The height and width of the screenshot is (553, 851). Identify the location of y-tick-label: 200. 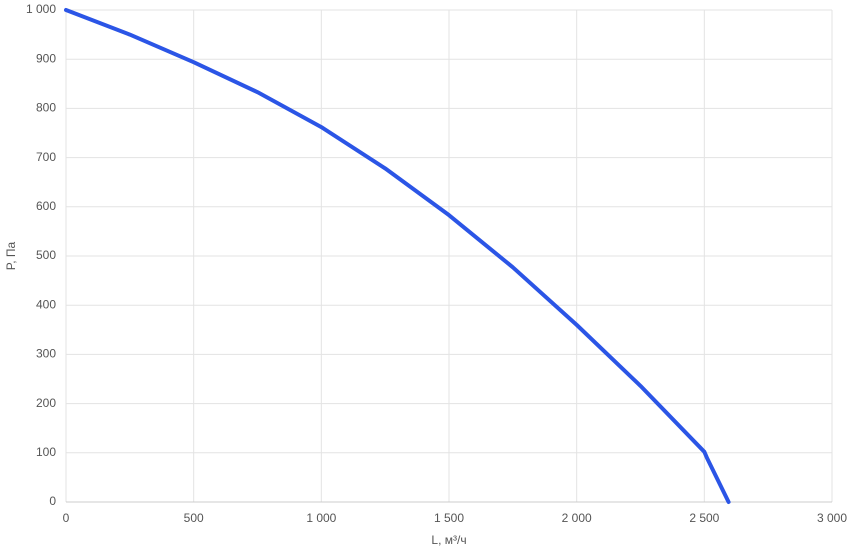
(46, 403).